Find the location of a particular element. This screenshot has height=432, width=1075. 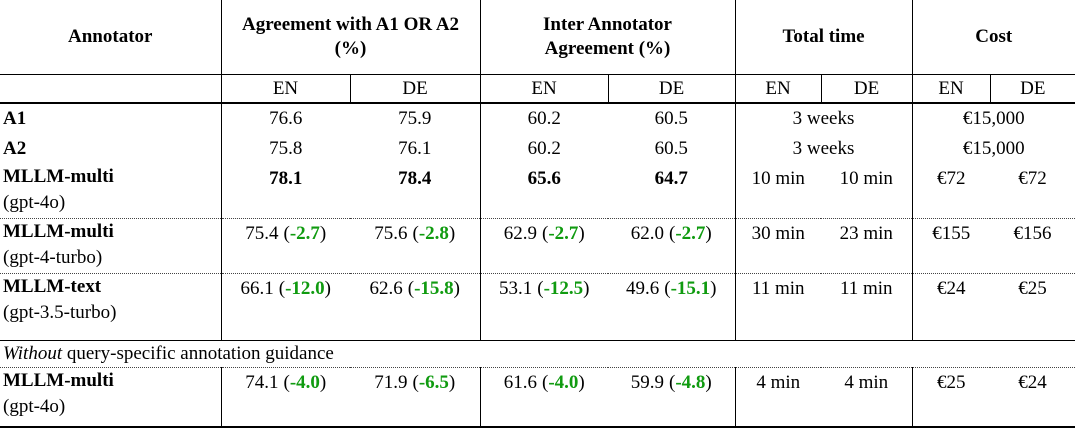

subheader-time-en: EN is located at coordinates (778, 89).